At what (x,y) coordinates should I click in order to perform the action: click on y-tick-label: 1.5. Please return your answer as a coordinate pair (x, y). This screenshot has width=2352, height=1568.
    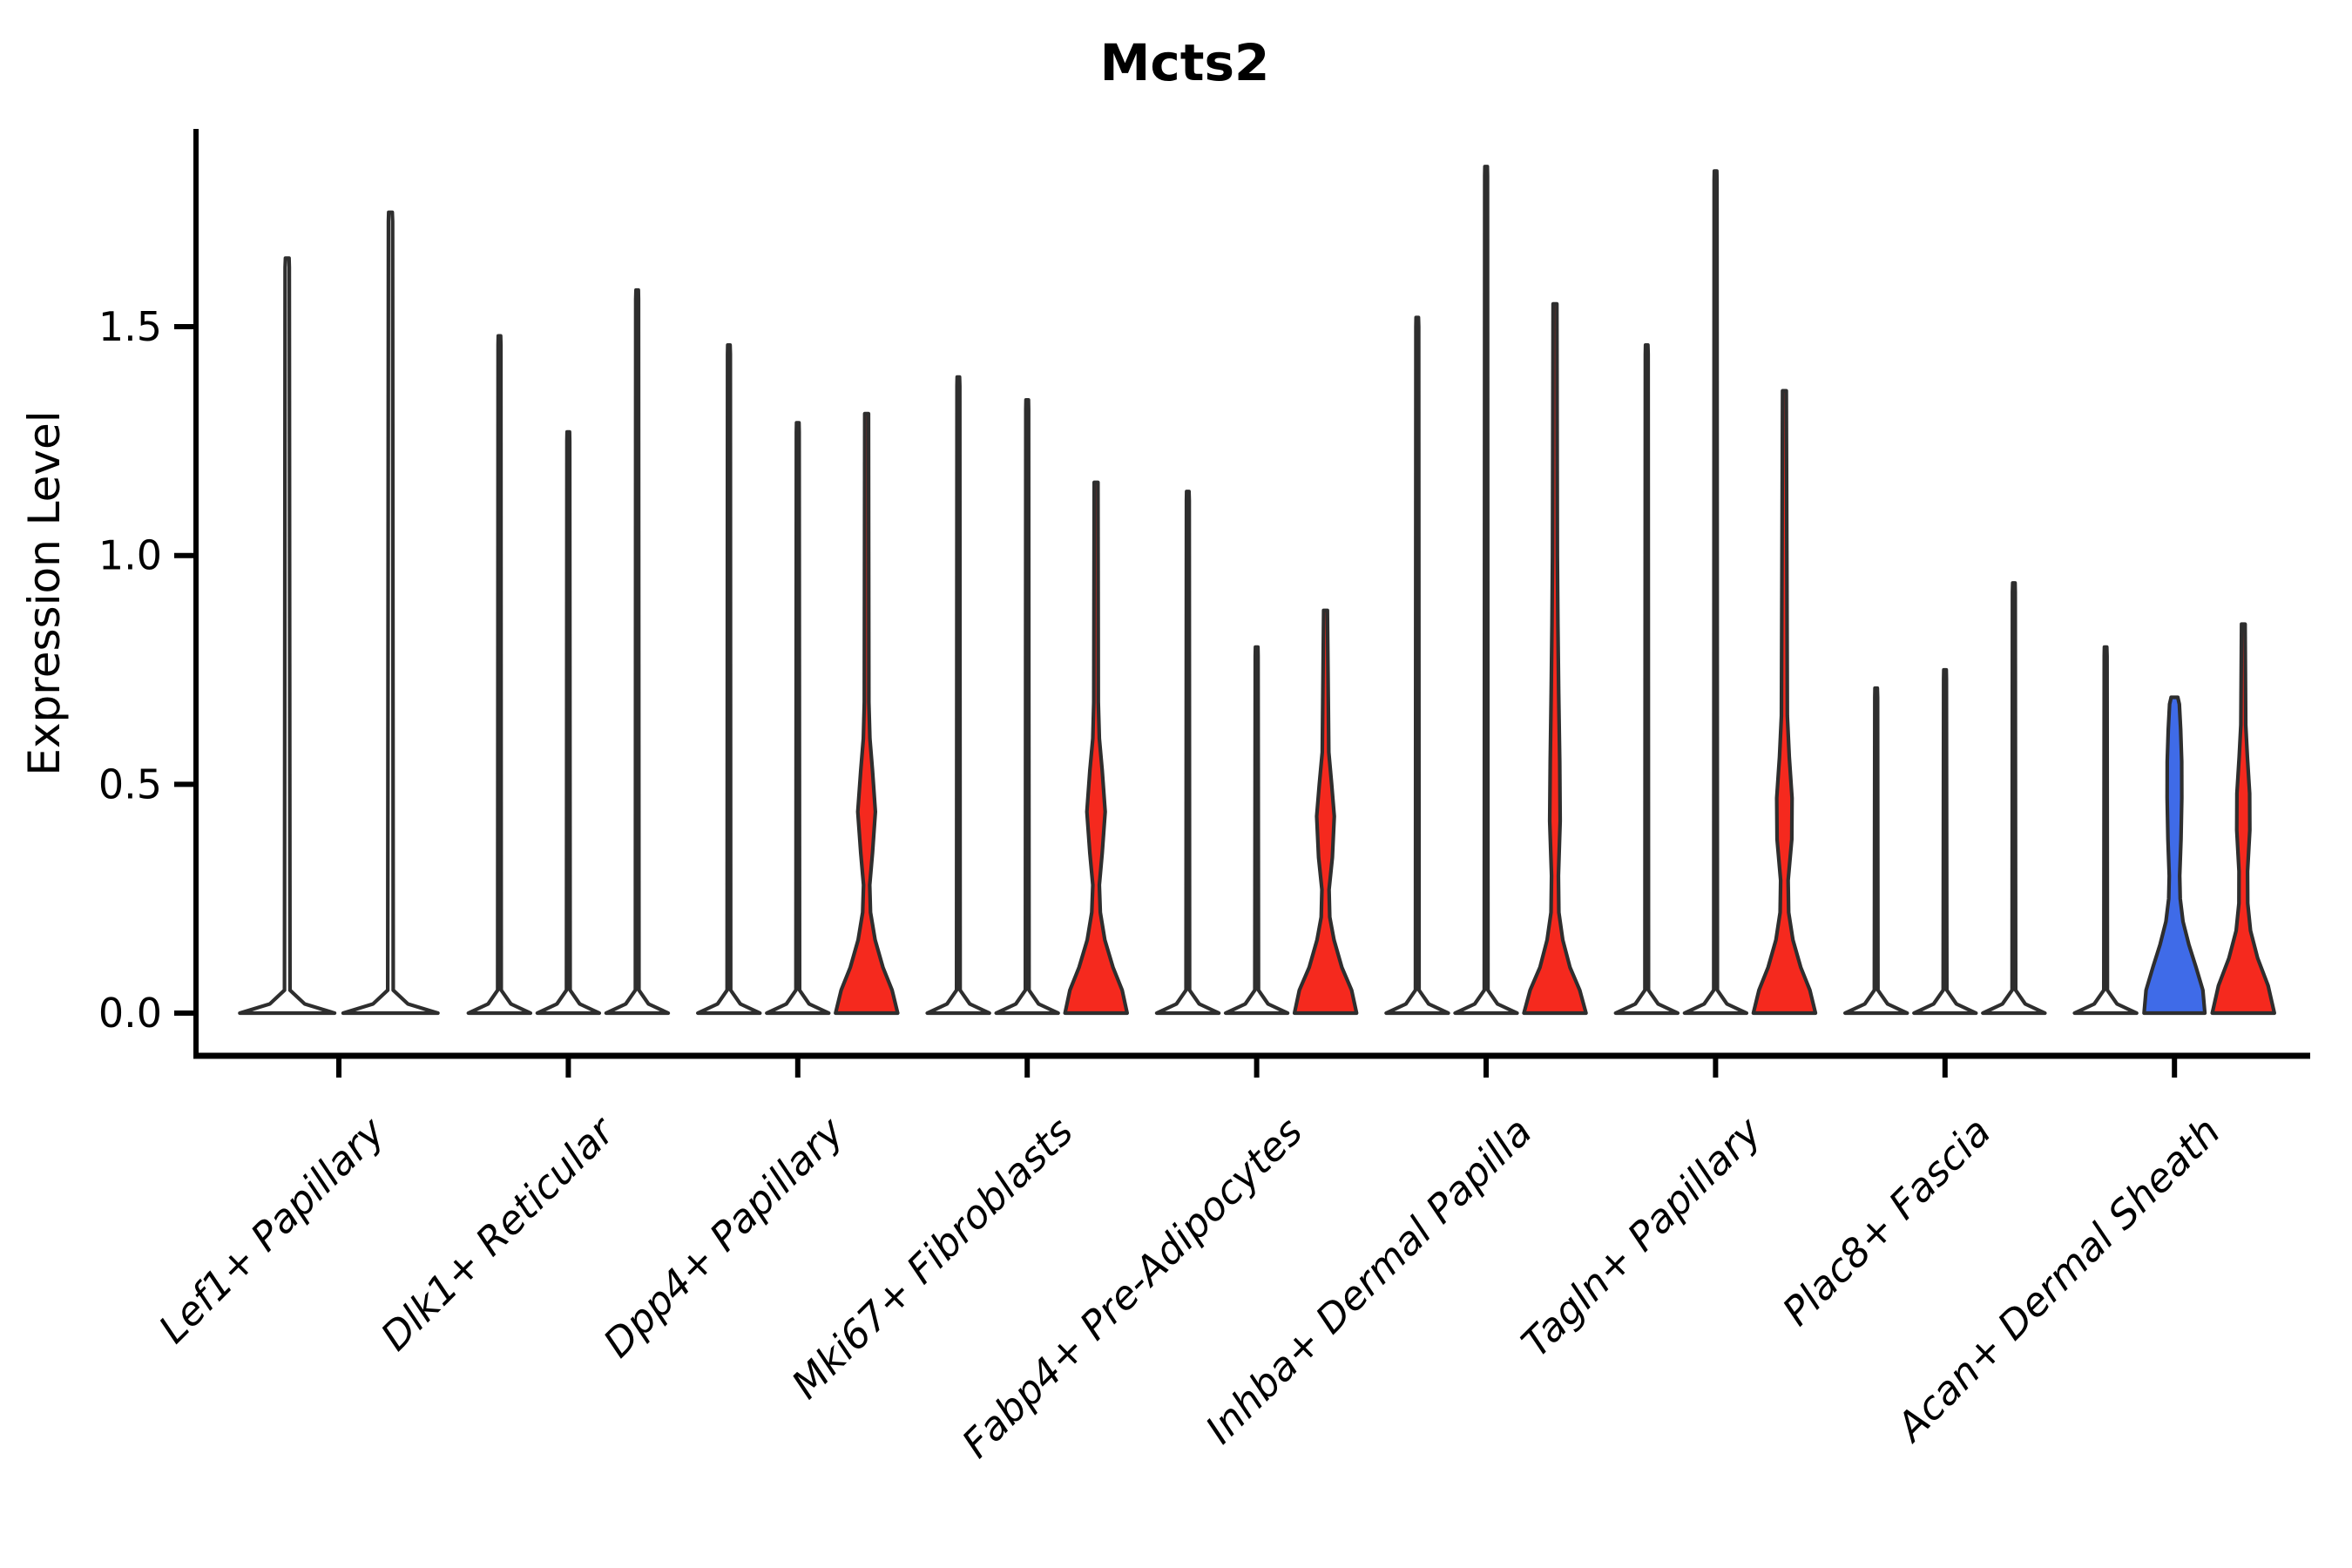
    Looking at the image, I should click on (130, 326).